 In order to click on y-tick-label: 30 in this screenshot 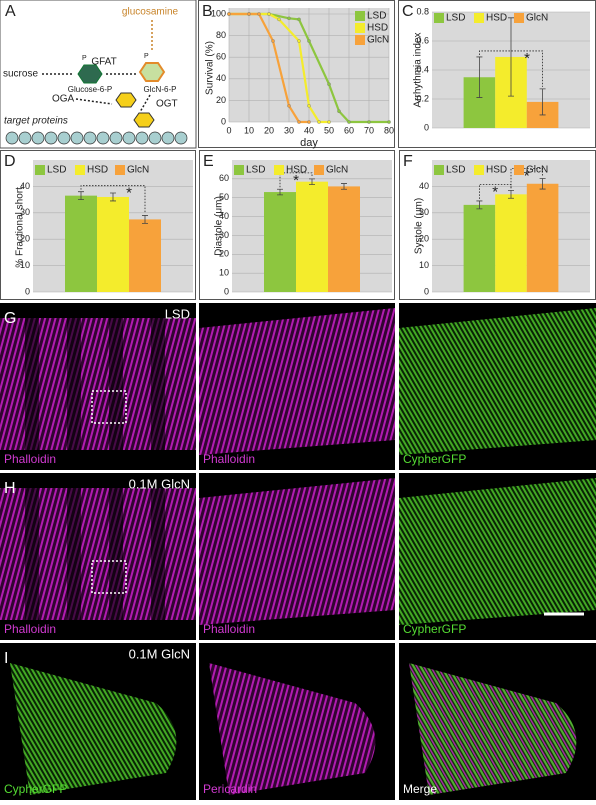, I will do `click(224, 235)`.